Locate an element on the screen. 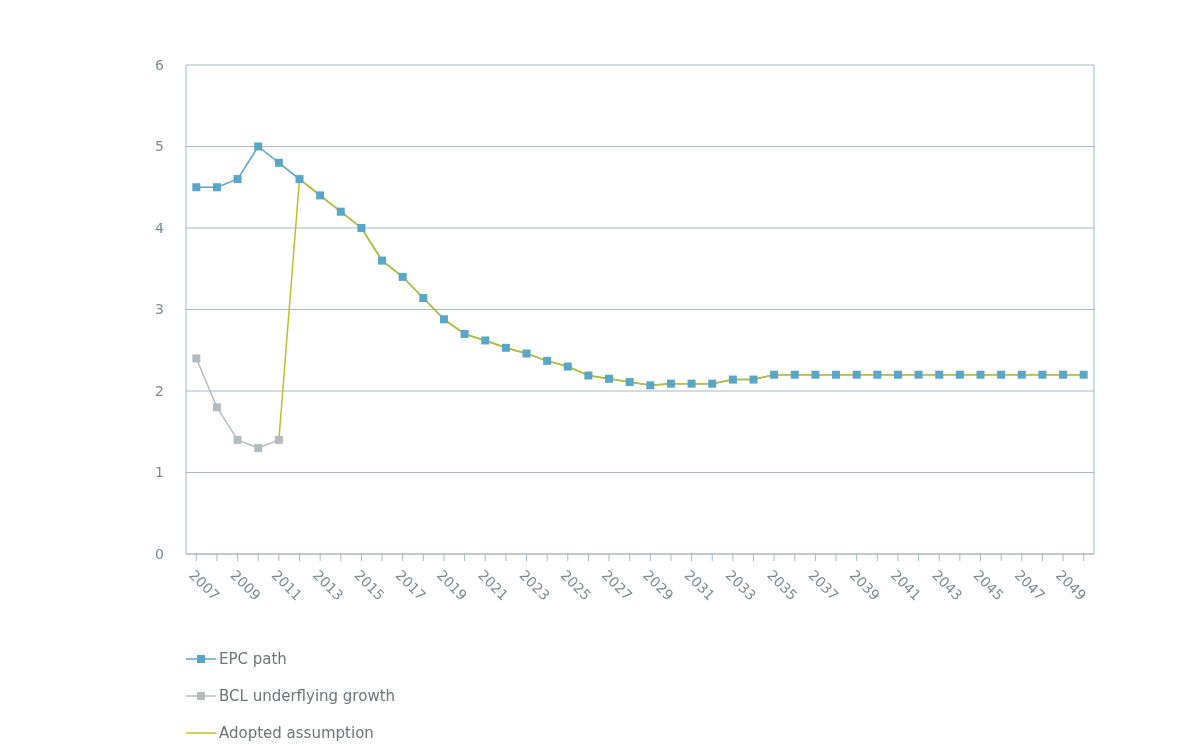 The image size is (1204, 750). y-tick-label: 1 is located at coordinates (159, 472).